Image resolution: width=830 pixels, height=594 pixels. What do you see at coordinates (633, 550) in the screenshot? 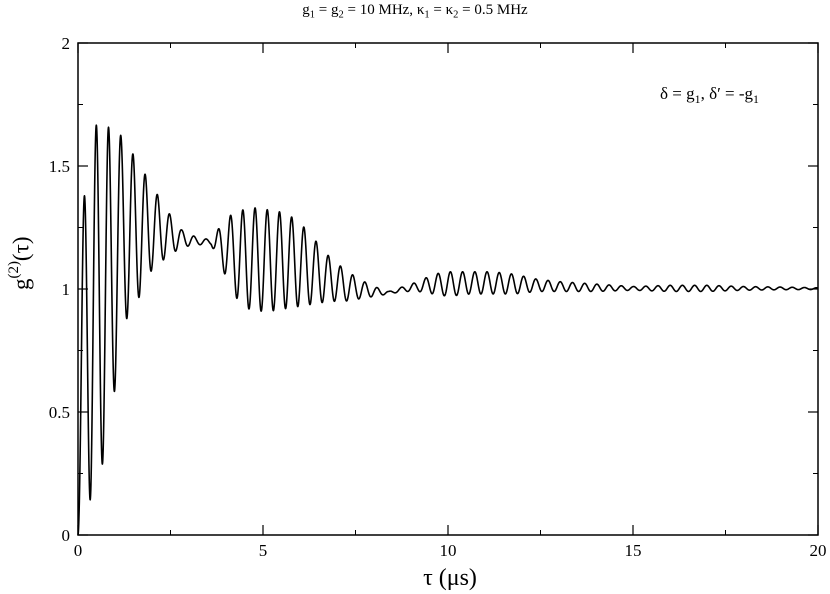
I see `x-tick-label: 15` at bounding box center [633, 550].